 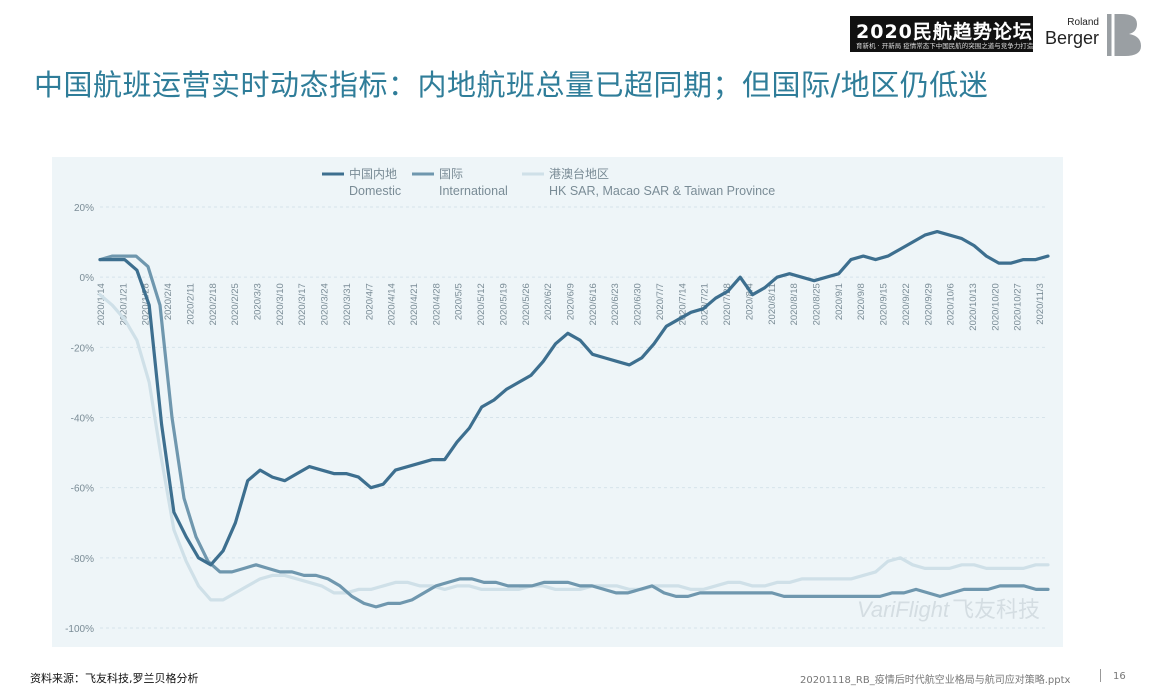 I want to click on y-tick-label: -80%, so click(x=82, y=559).